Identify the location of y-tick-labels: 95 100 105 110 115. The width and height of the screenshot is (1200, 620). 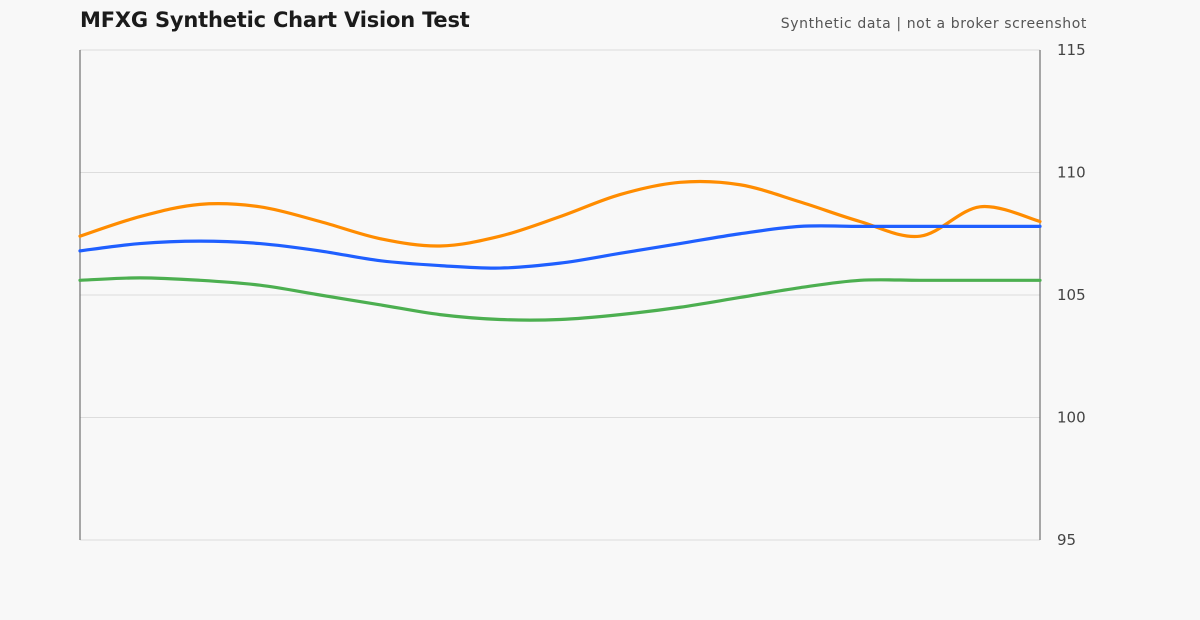
(1071, 295).